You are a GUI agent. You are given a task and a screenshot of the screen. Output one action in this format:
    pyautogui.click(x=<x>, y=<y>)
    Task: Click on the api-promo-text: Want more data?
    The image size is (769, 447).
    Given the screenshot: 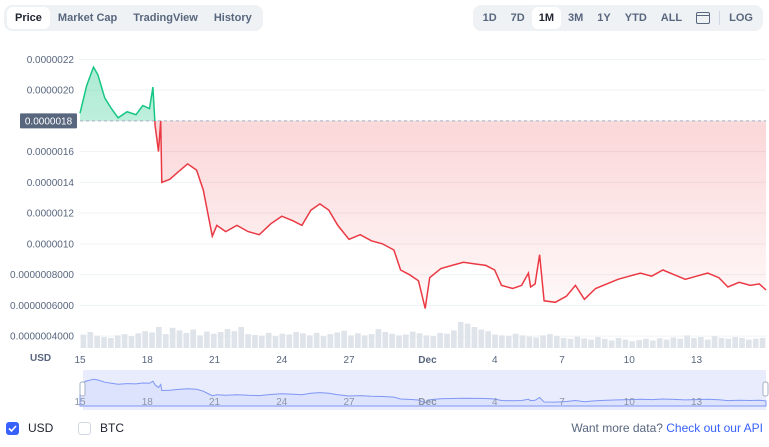 What is the action you would take?
    pyautogui.click(x=617, y=428)
    